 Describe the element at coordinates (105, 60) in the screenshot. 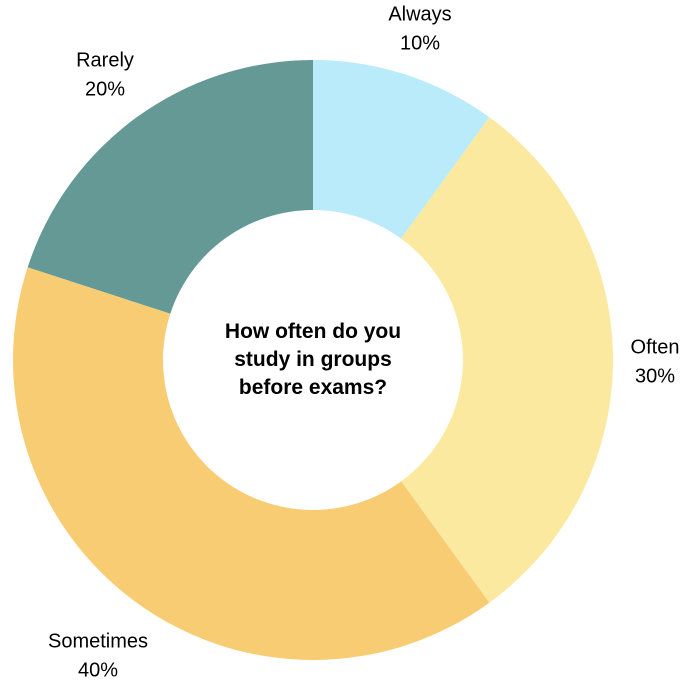

I see `slice-label: Rarely` at that location.